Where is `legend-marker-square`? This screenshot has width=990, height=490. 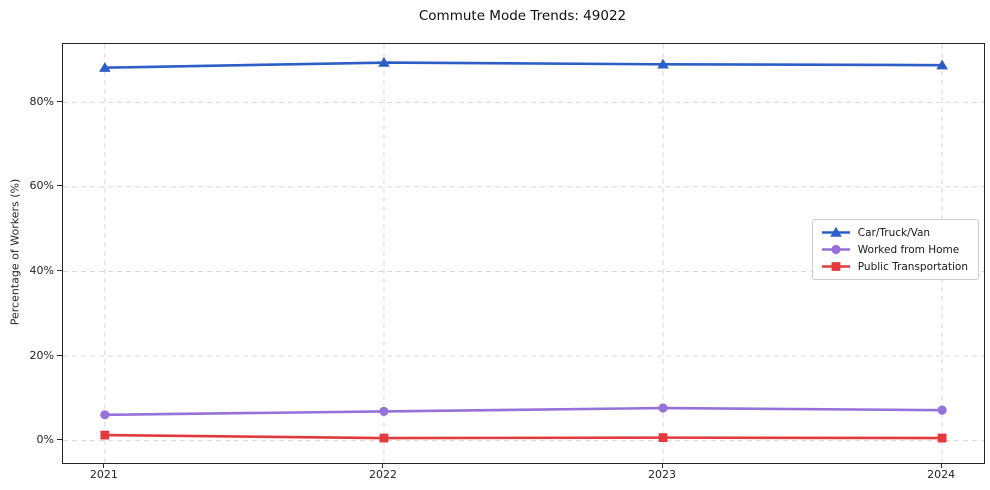 legend-marker-square is located at coordinates (836, 266).